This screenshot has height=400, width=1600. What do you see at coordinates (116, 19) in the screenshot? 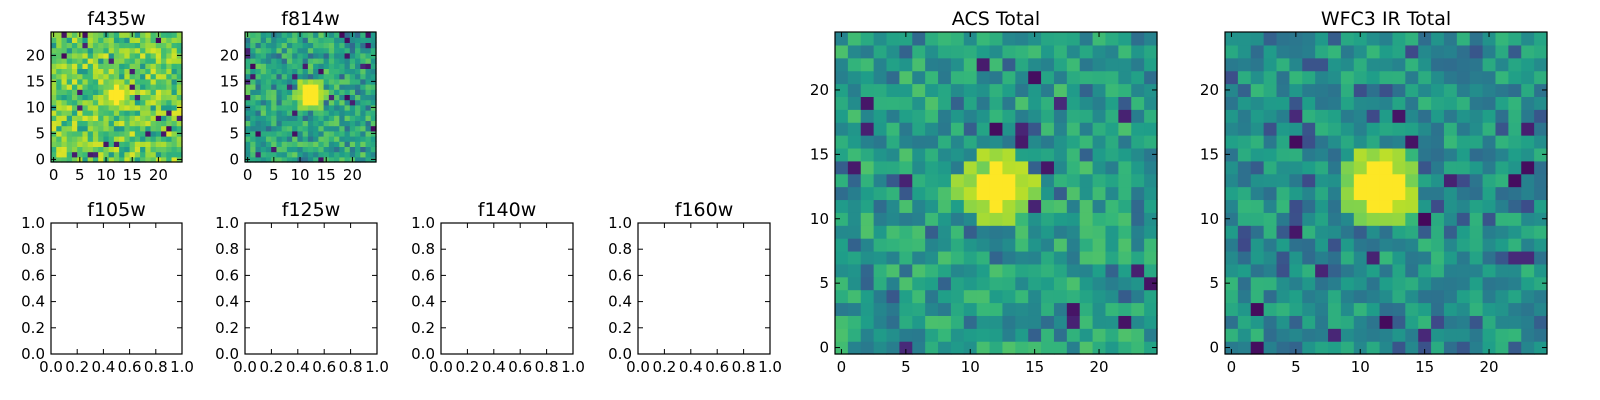
I see `panel-title: f435w` at bounding box center [116, 19].